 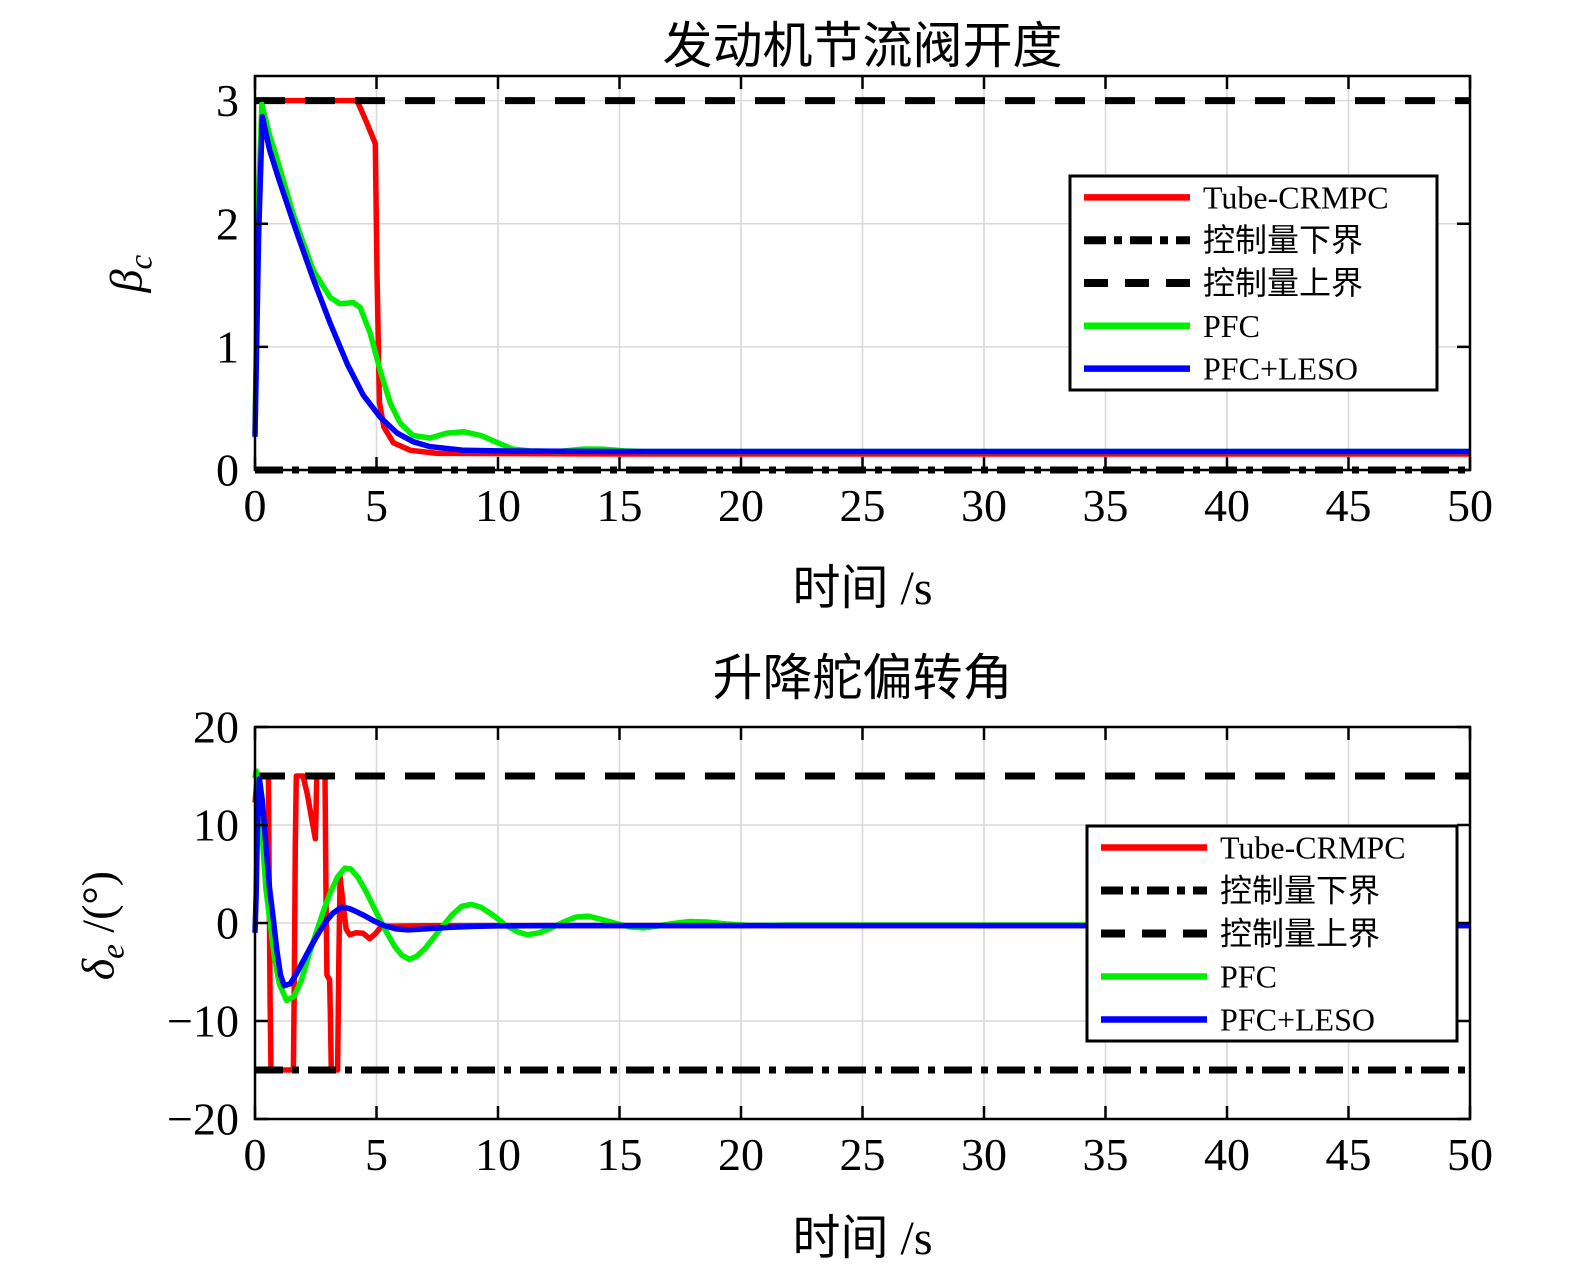 I want to click on y-tick-label: 20, so click(x=216, y=727).